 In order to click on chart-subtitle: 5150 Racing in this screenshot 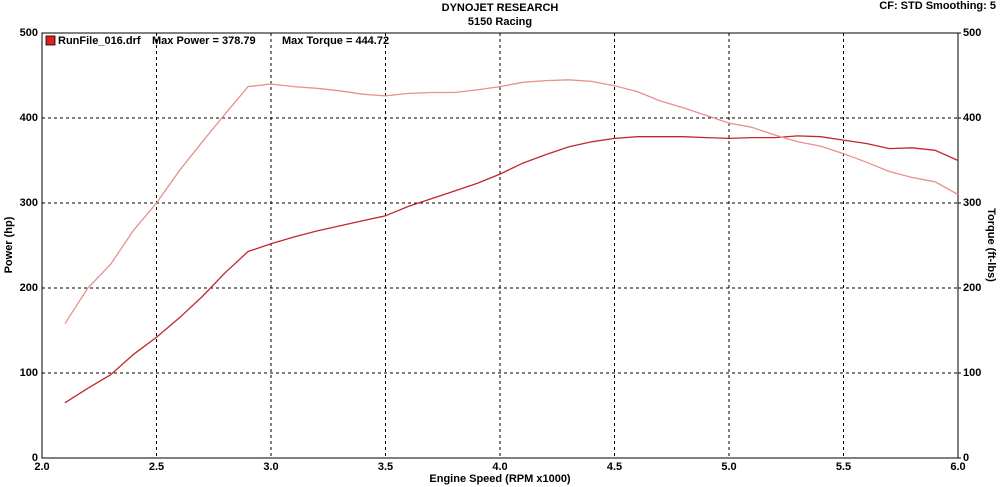, I will do `click(500, 22)`.